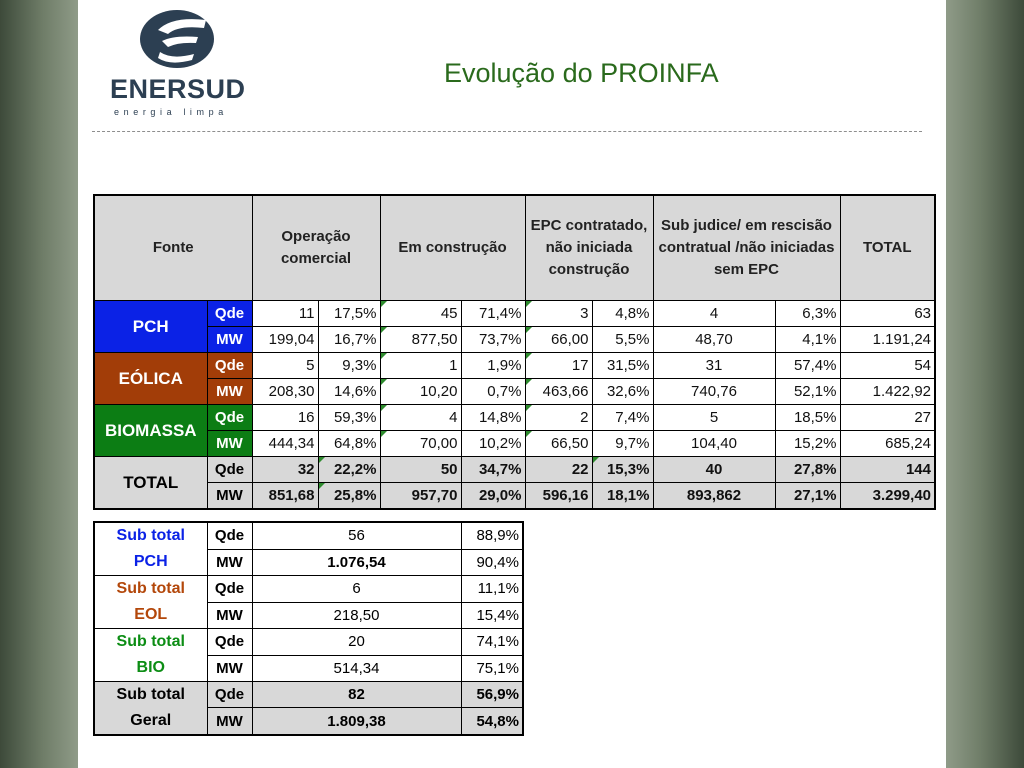 Image resolution: width=1024 pixels, height=768 pixels. What do you see at coordinates (150, 326) in the screenshot?
I see `source-label-pch: PCH` at bounding box center [150, 326].